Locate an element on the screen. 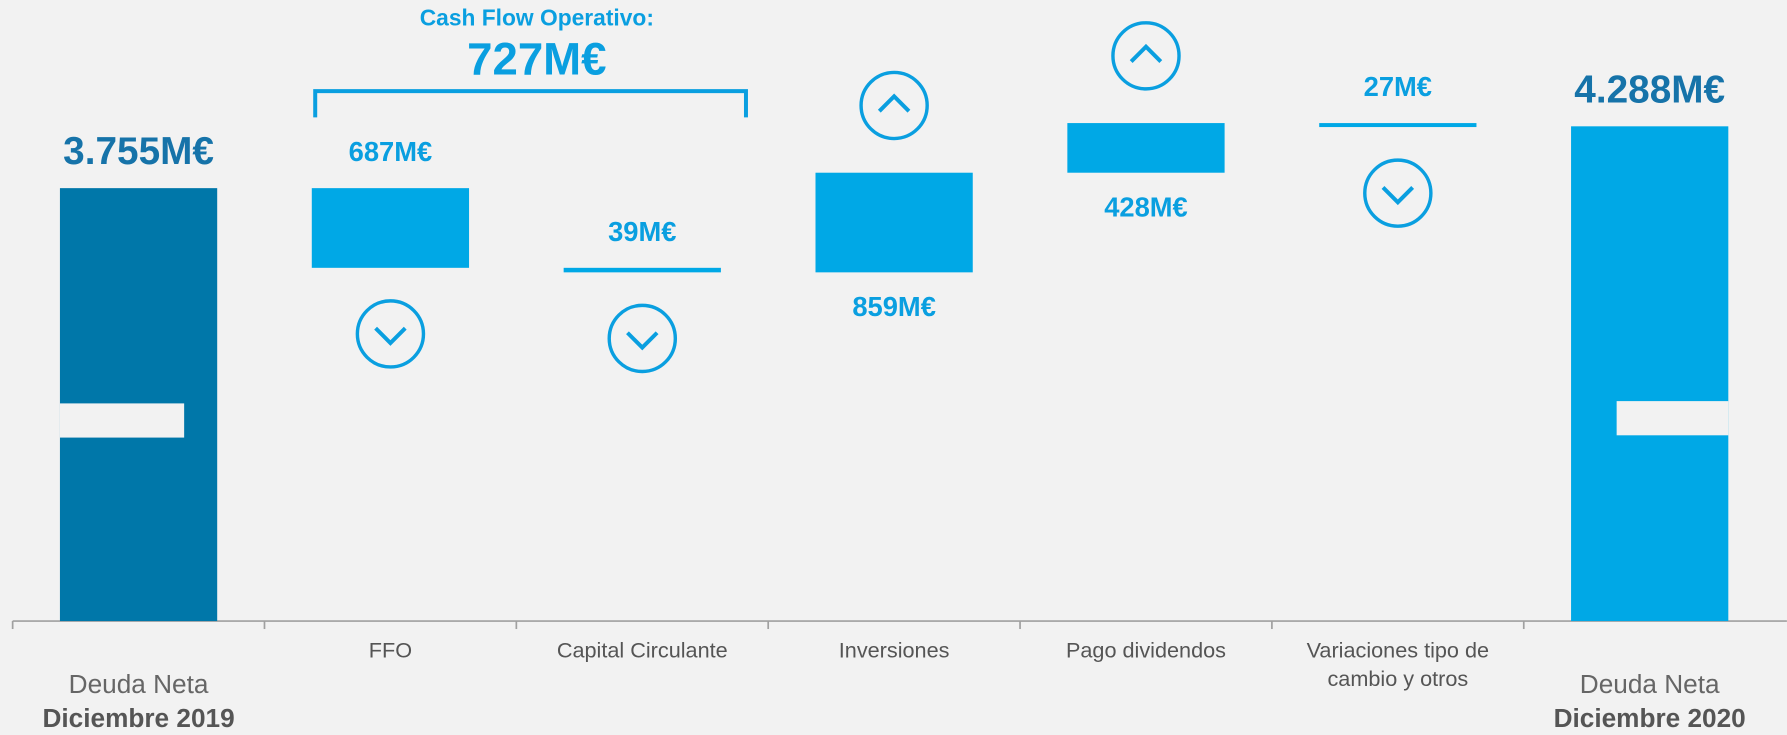 Image resolution: width=1787 pixels, height=735 pixels. value-label: 859M€ is located at coordinates (894, 306).